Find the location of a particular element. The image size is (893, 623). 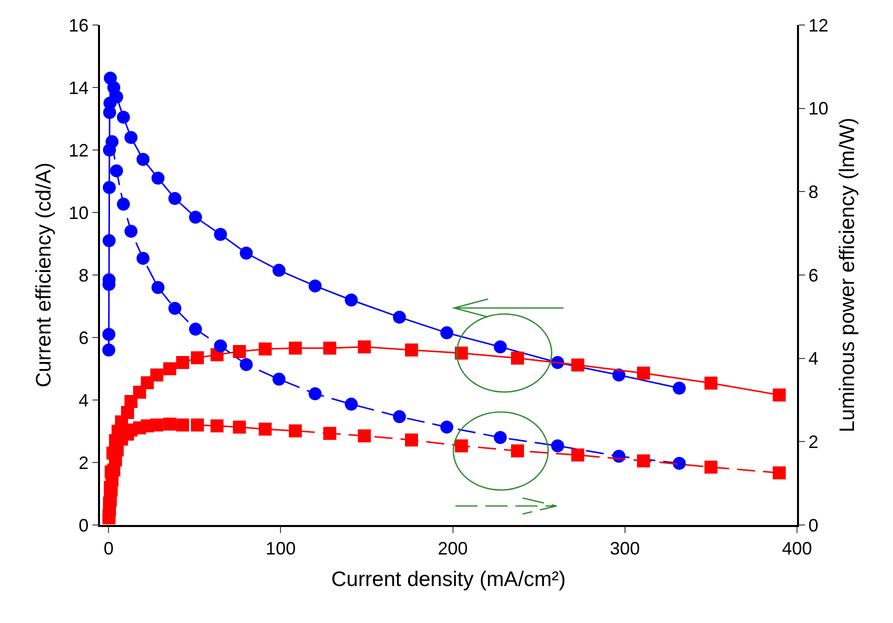

x-tick-label: 100 is located at coordinates (281, 548).